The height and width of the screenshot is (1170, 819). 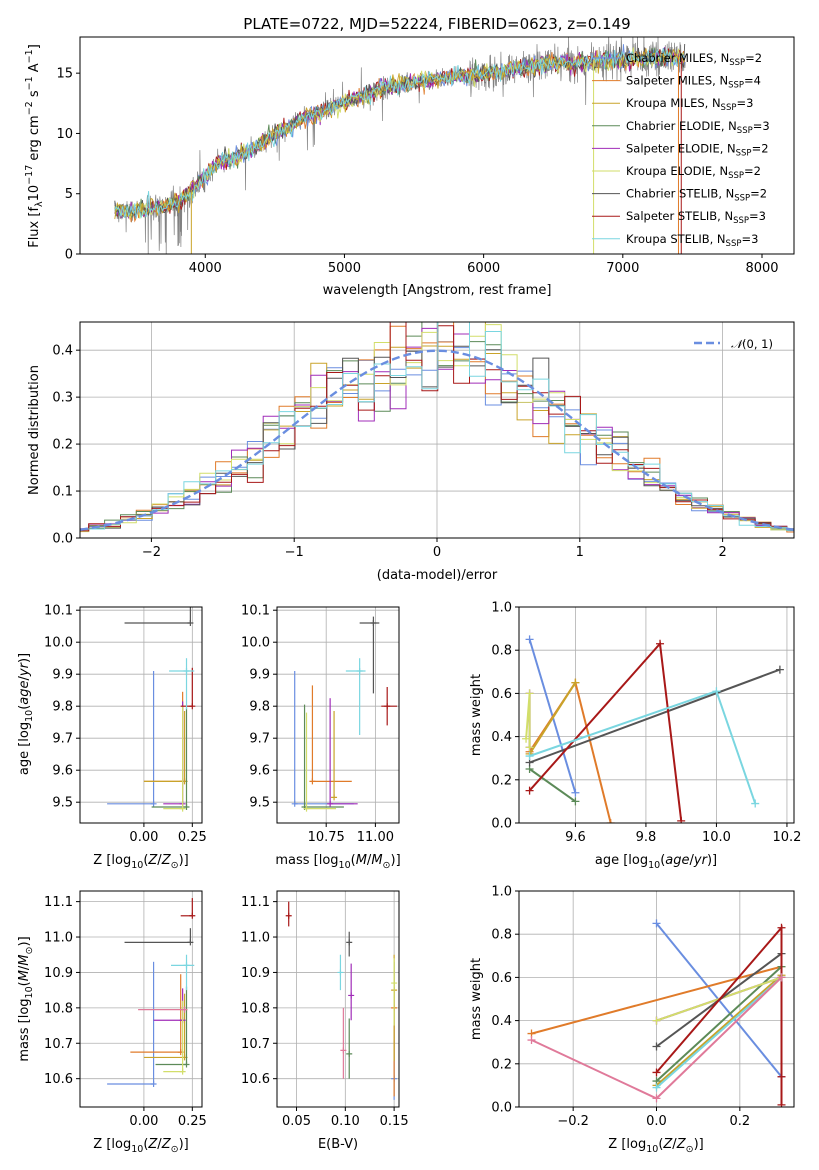 What do you see at coordinates (34, 46) in the screenshot?
I see `label-part: ]` at bounding box center [34, 46].